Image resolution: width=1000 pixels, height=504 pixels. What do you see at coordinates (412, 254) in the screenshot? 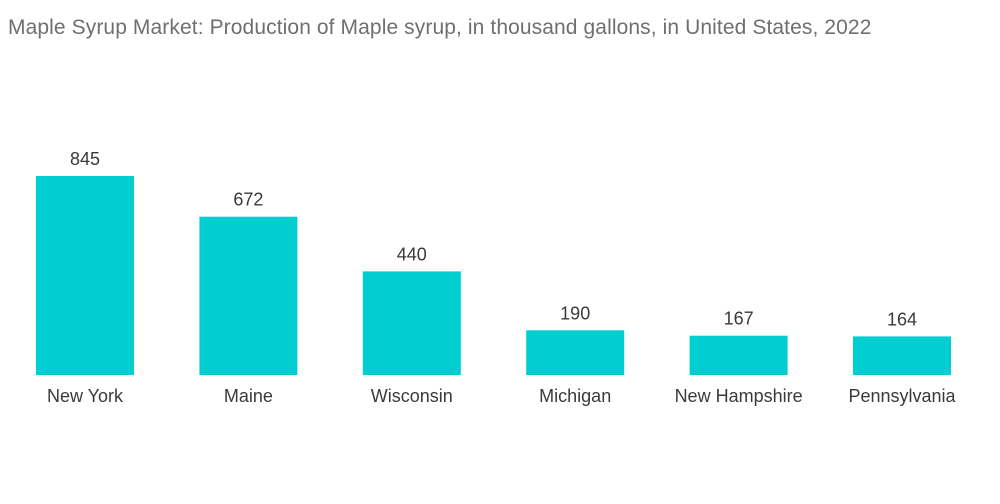
I see `value-label-wisconsin: 440` at bounding box center [412, 254].